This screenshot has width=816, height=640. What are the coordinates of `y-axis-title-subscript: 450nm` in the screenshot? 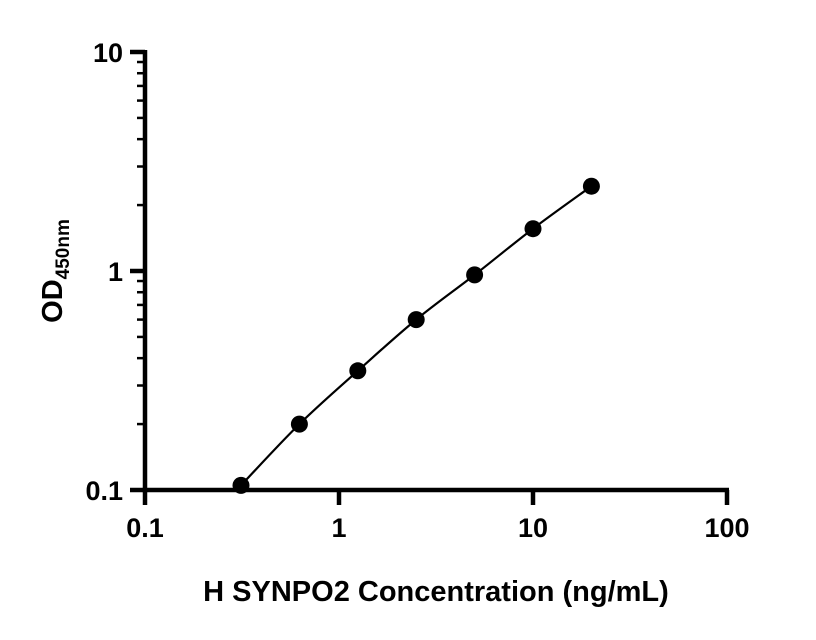 It's located at (63, 249).